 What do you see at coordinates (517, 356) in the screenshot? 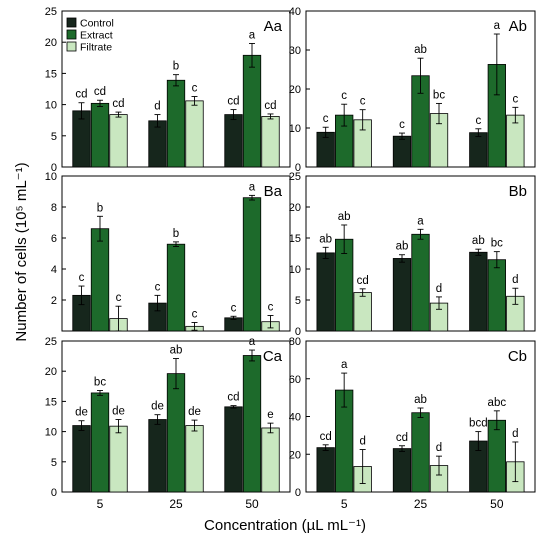
I see `panel-label-cb: Cb` at bounding box center [517, 356].